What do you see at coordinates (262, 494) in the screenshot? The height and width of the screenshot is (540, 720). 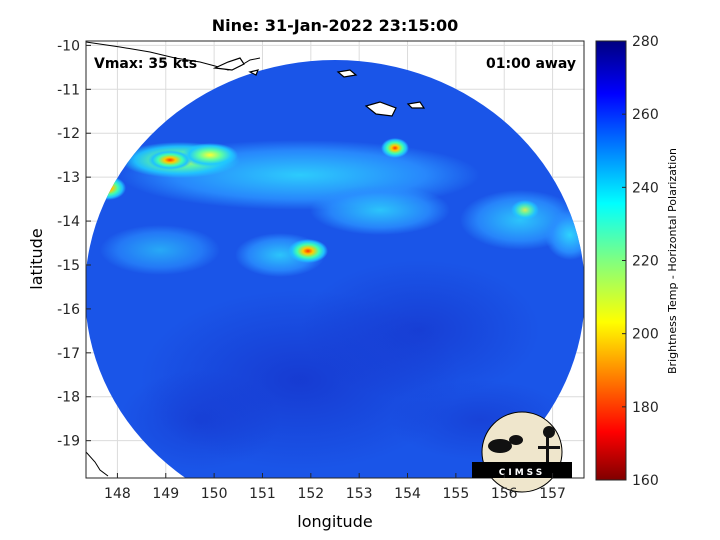 I see `x-tick-label: 151` at bounding box center [262, 494].